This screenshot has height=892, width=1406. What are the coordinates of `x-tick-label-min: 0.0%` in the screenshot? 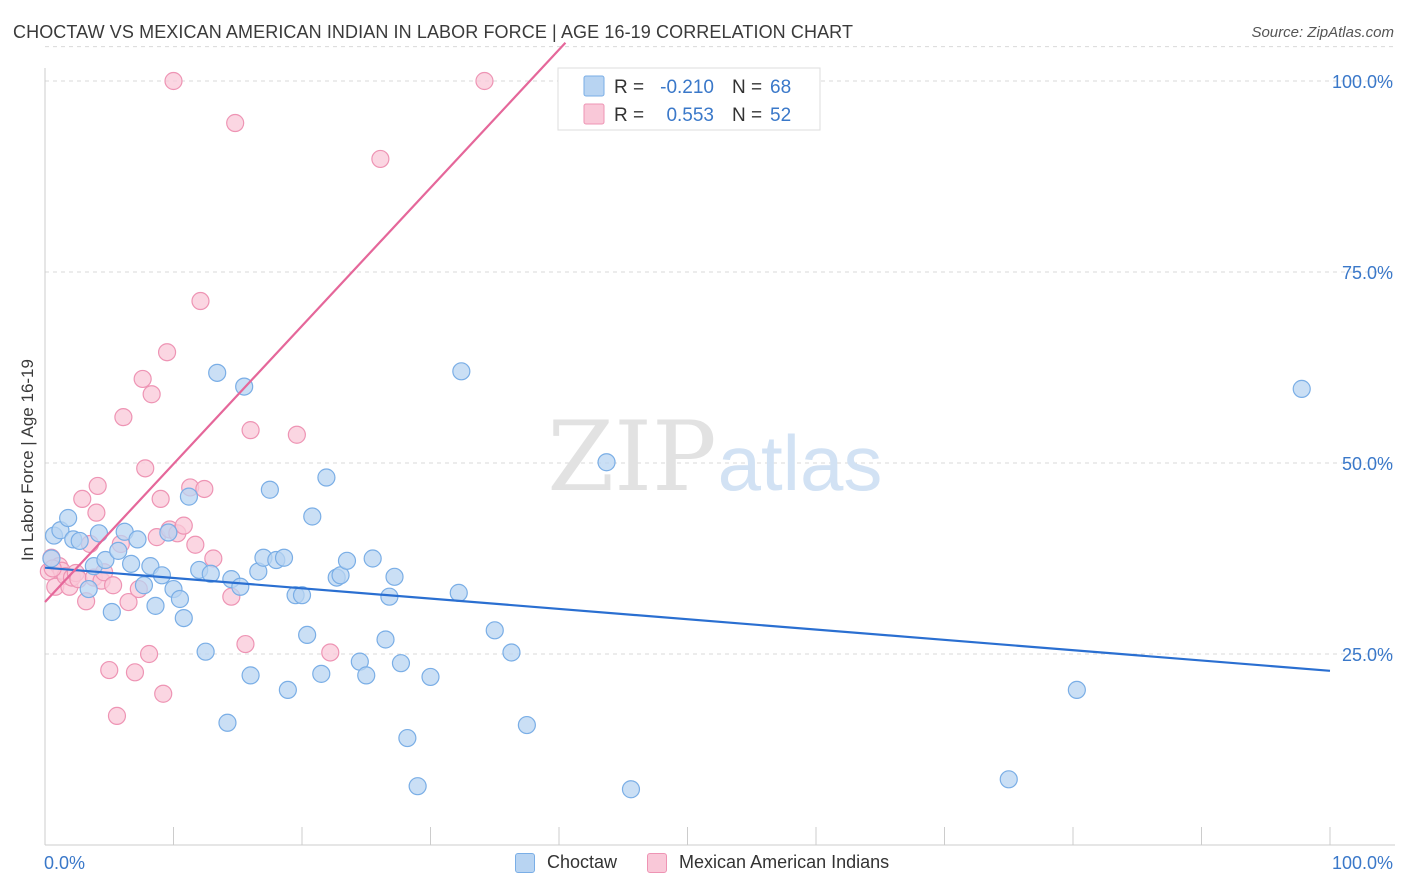 It's located at (64, 863).